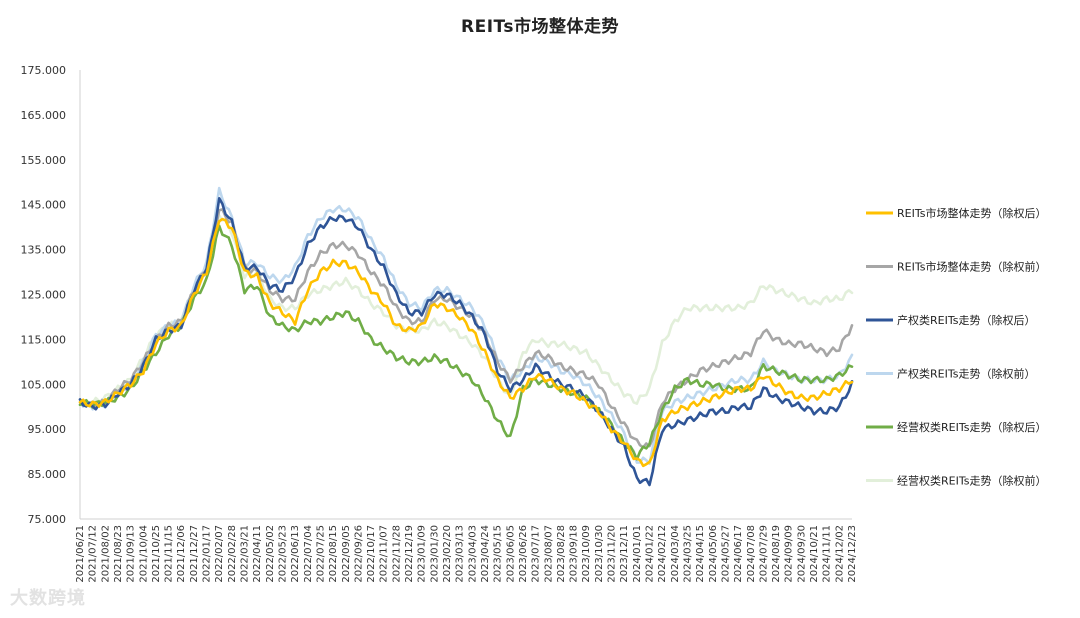  I want to click on x-tick-label: 2023/10/09, so click(586, 554).